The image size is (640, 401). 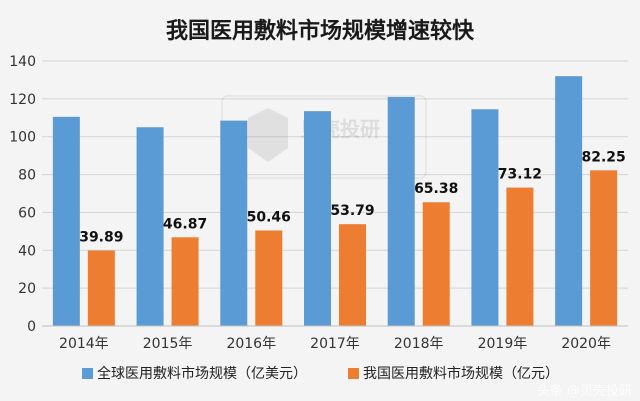 I want to click on watermark-shield-icon, so click(x=268, y=135).